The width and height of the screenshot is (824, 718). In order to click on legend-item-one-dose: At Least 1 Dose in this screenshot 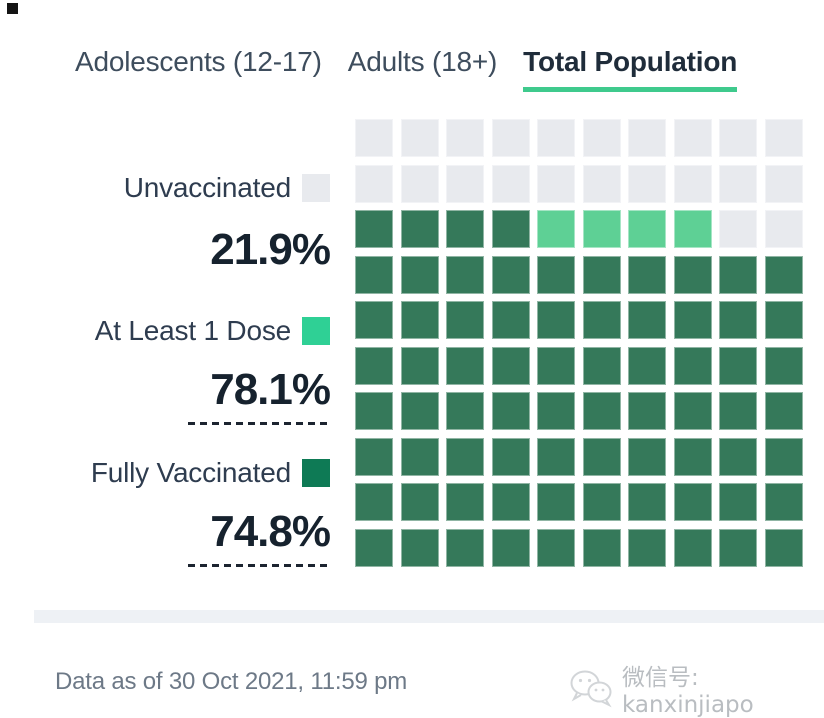, I will do `click(212, 331)`.